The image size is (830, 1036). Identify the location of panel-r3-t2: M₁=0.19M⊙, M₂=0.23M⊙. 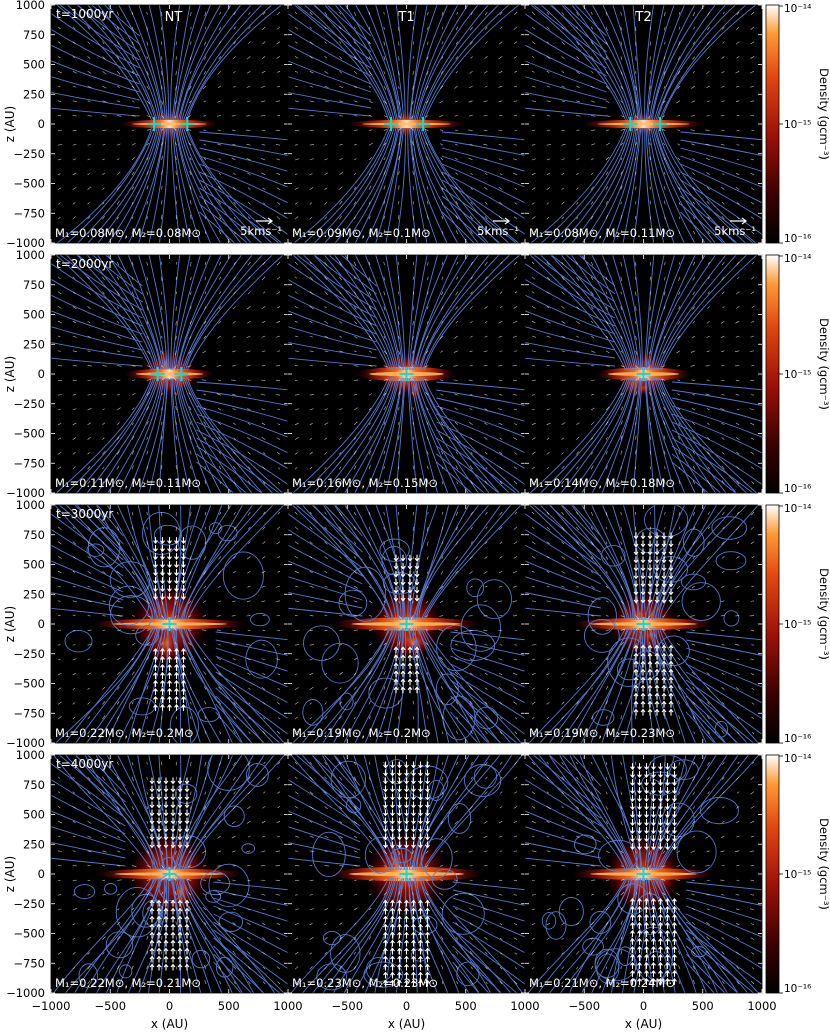
(643, 624).